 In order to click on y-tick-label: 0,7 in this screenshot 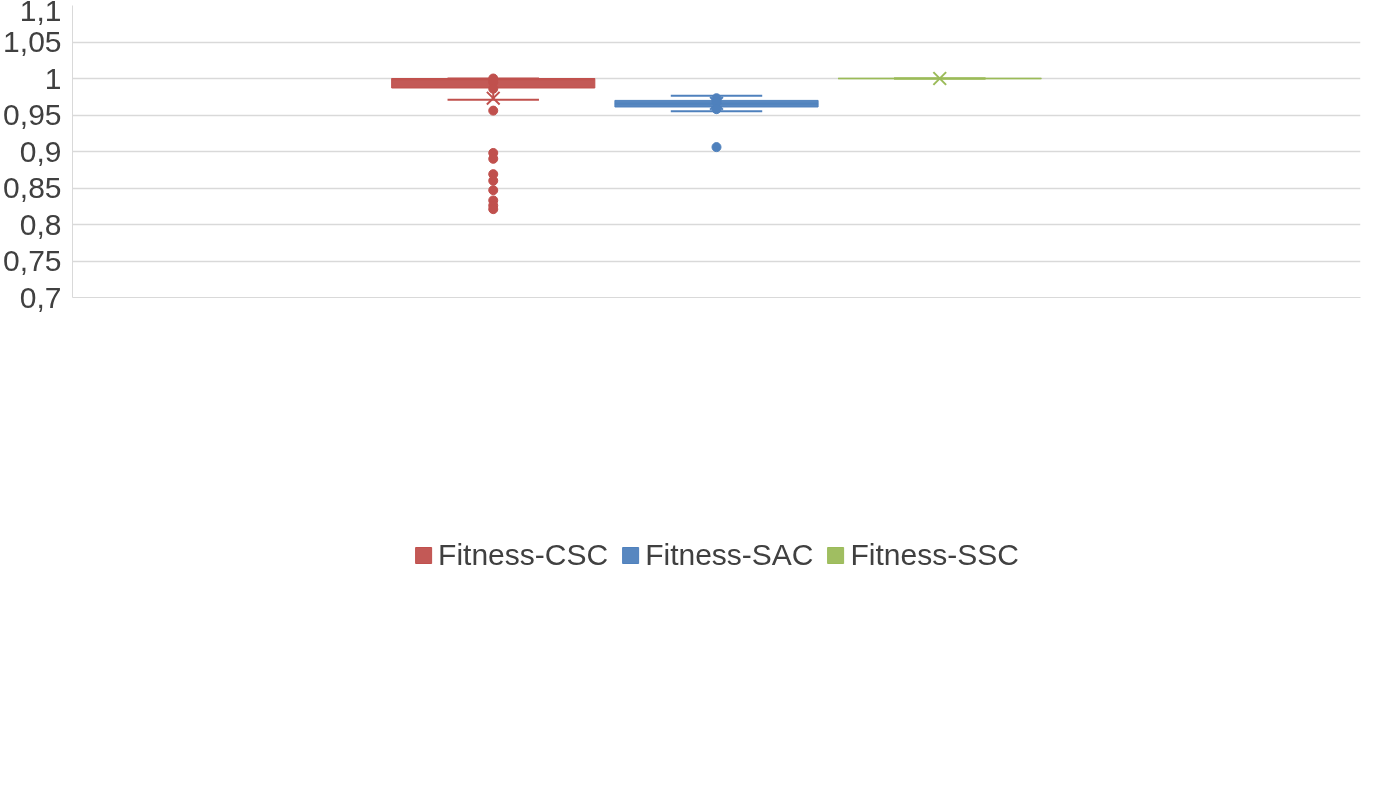, I will do `click(40, 297)`.